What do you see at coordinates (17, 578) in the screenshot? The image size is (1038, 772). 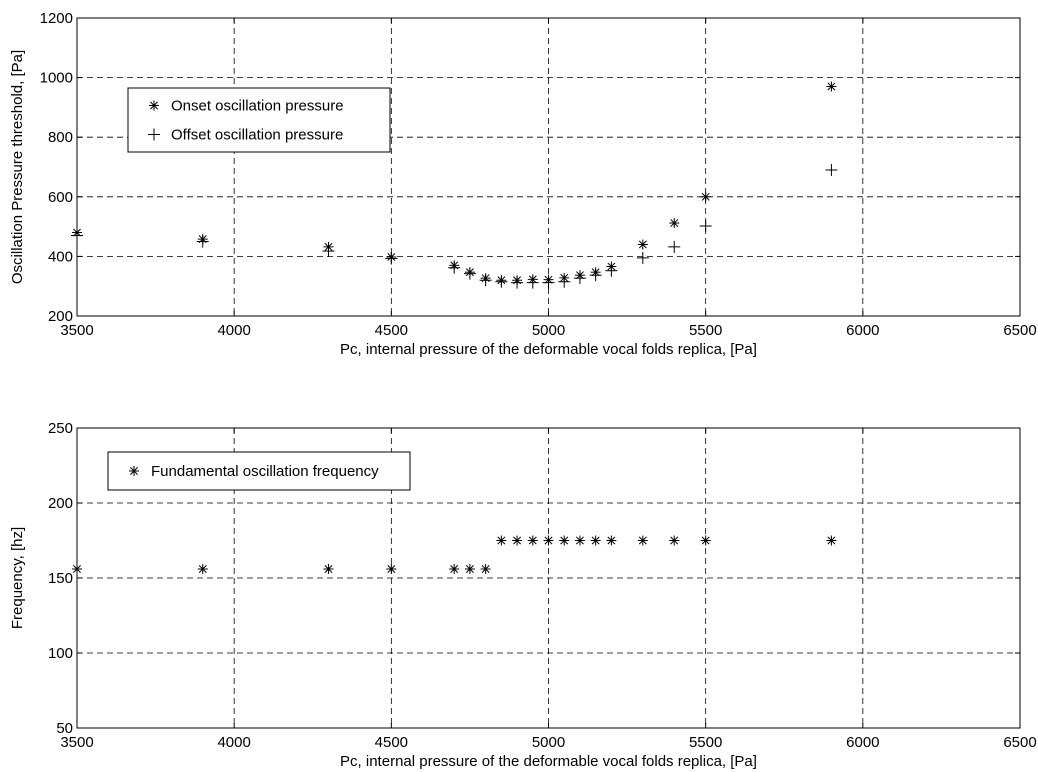 I see `y-axis-label: Frequency, [hz]` at bounding box center [17, 578].